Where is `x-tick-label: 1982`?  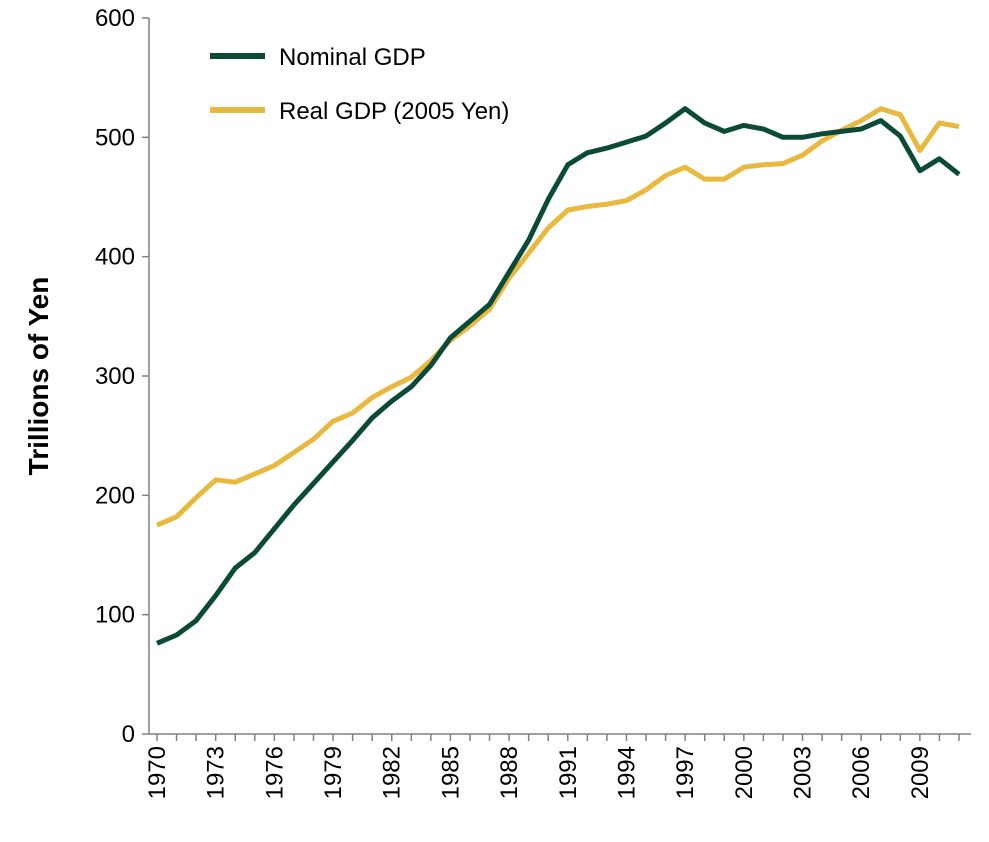
x-tick-label: 1982 is located at coordinates (392, 772).